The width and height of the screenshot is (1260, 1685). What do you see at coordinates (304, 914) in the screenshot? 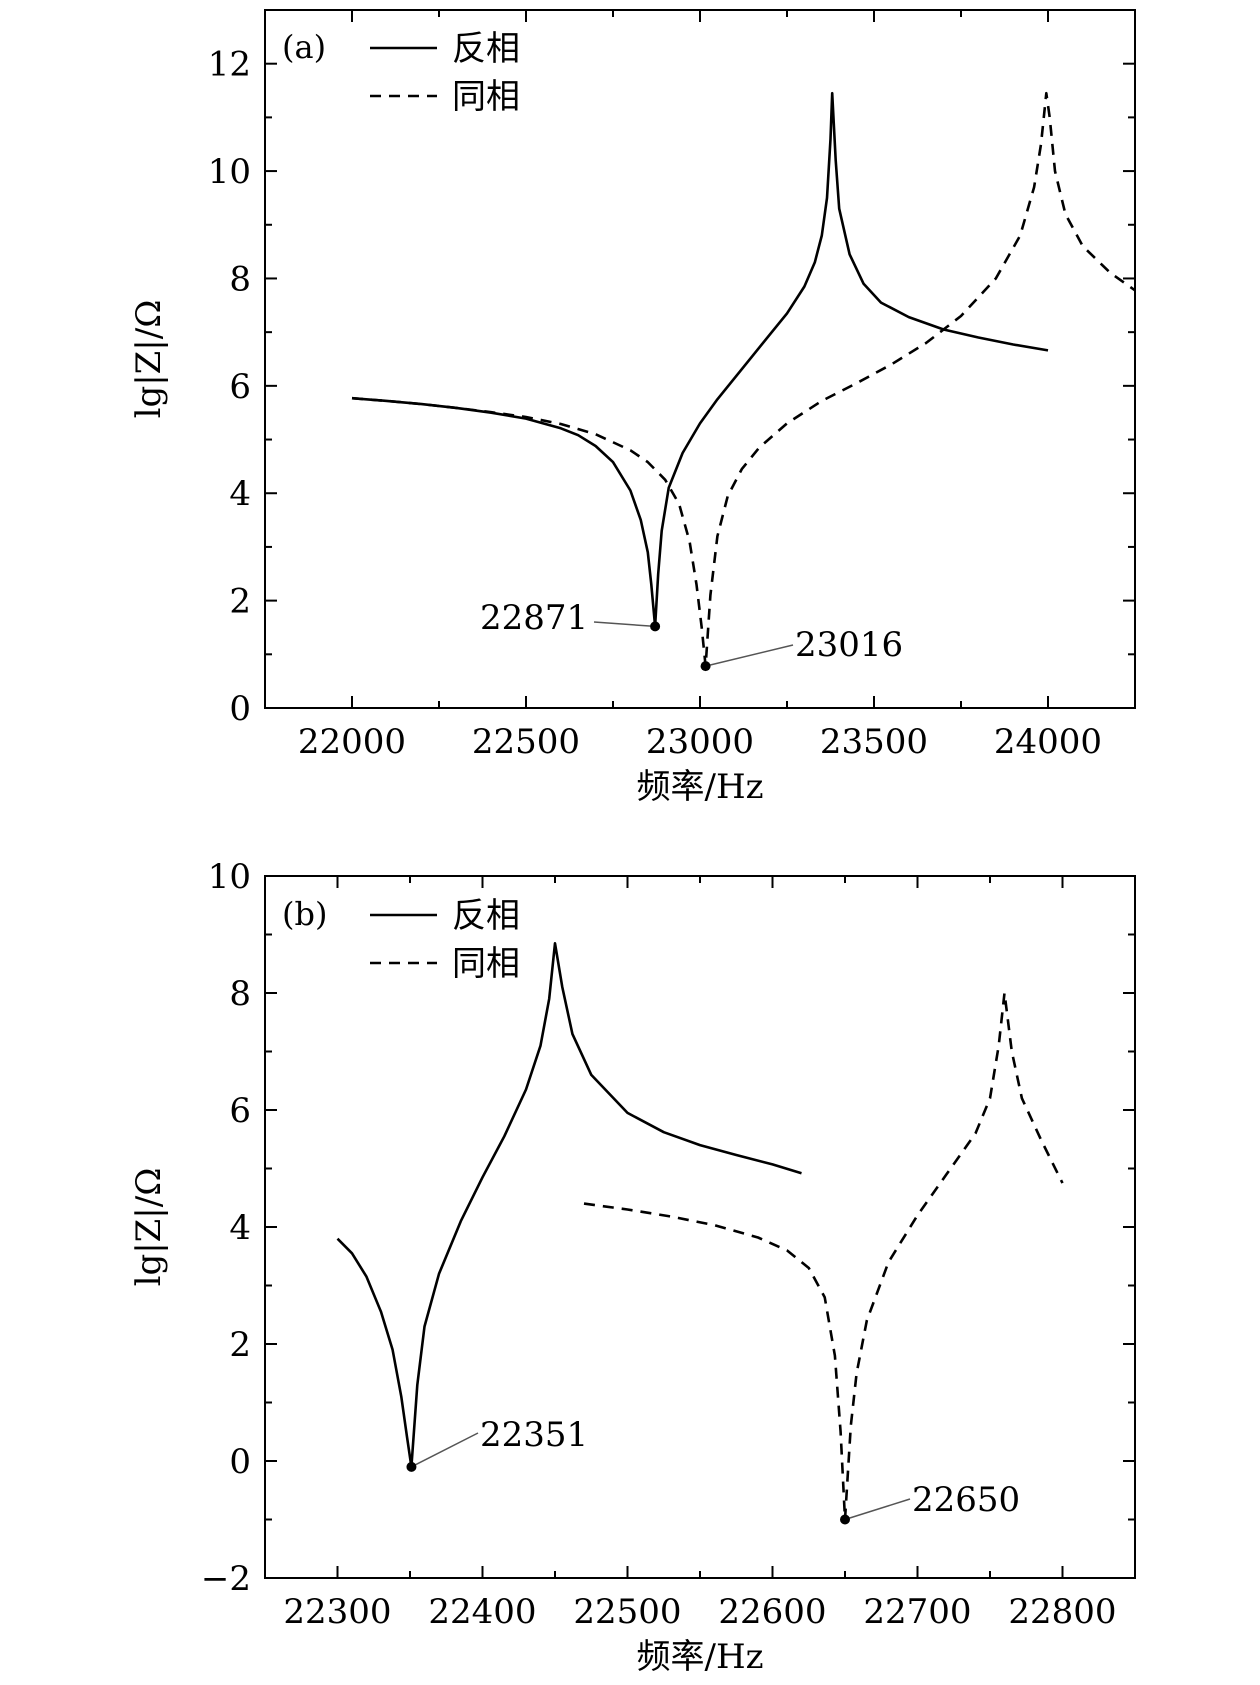
I see `panel-label: (b)` at bounding box center [304, 914].